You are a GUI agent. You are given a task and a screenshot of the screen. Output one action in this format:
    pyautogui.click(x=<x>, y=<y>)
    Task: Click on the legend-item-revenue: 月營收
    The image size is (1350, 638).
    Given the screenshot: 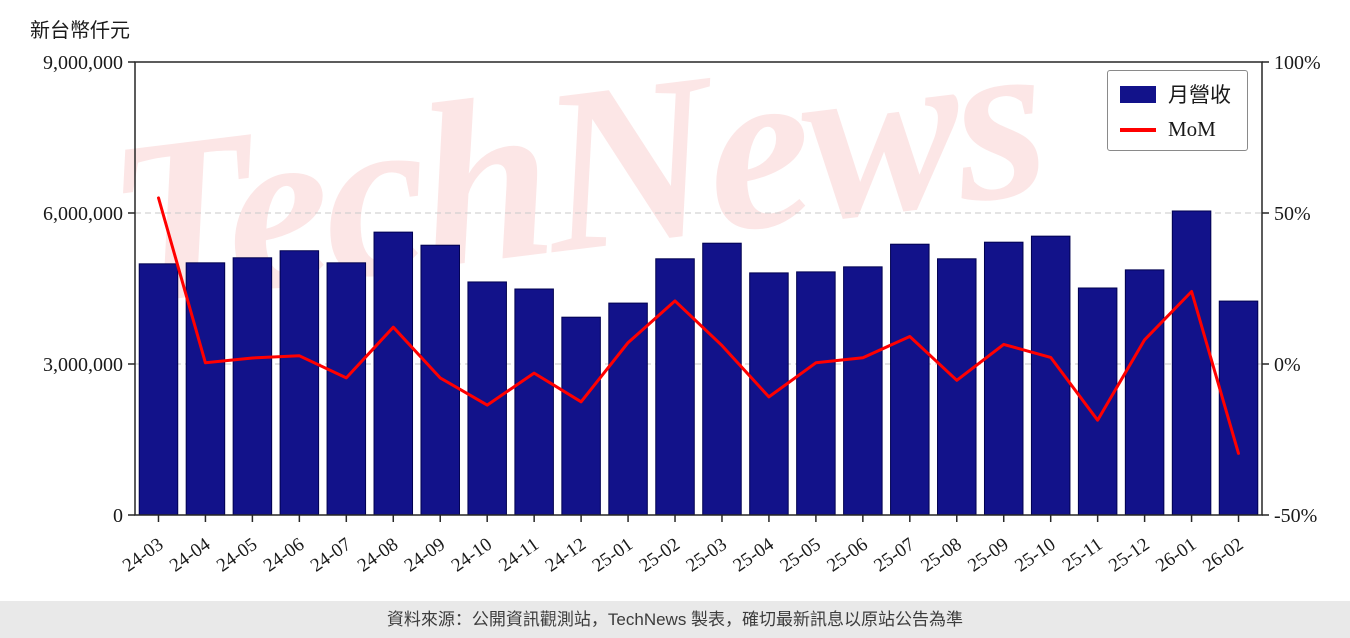 What is the action you would take?
    pyautogui.click(x=1175, y=94)
    